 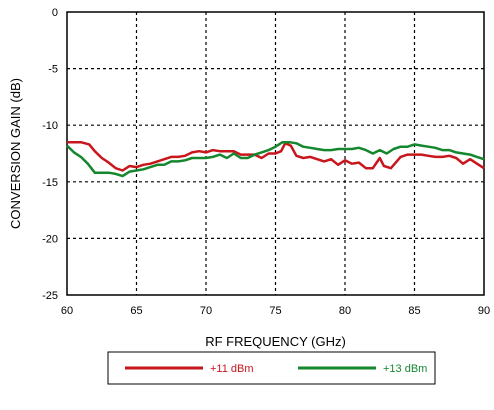 I want to click on x-tick-labels: 60 65 70 75 80 85 90, so click(x=275, y=311).